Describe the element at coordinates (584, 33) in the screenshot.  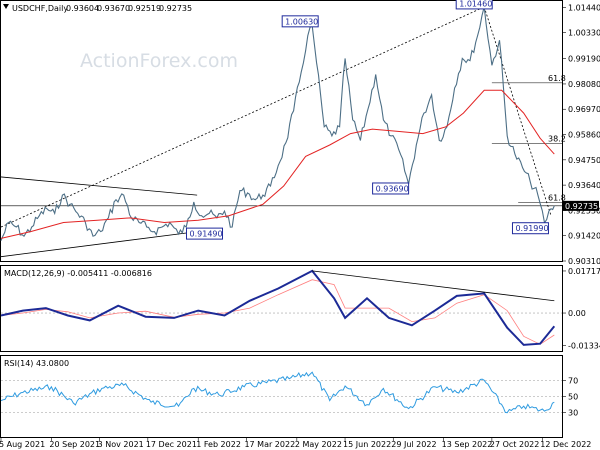
I see `price-y-tick-label: 1.00330` at that location.